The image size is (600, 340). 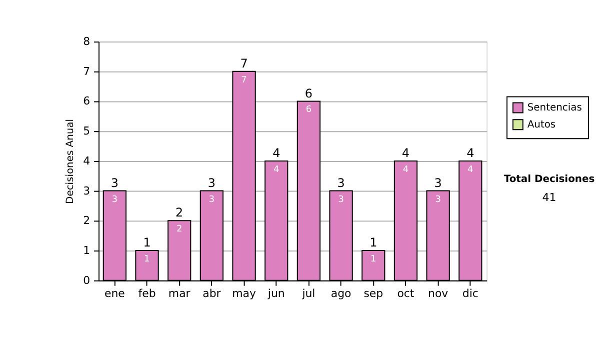 What do you see at coordinates (549, 179) in the screenshot?
I see `text: Total Decisiones` at bounding box center [549, 179].